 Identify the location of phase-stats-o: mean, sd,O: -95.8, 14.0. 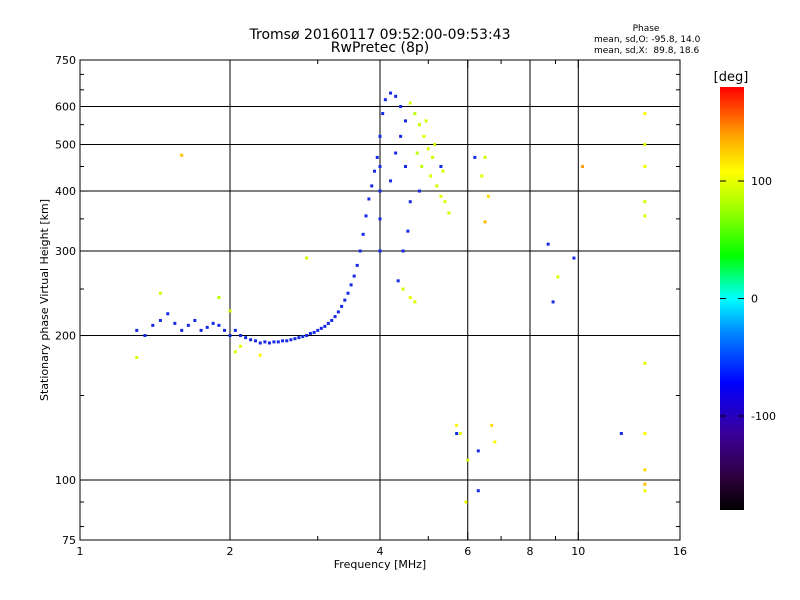
(647, 40).